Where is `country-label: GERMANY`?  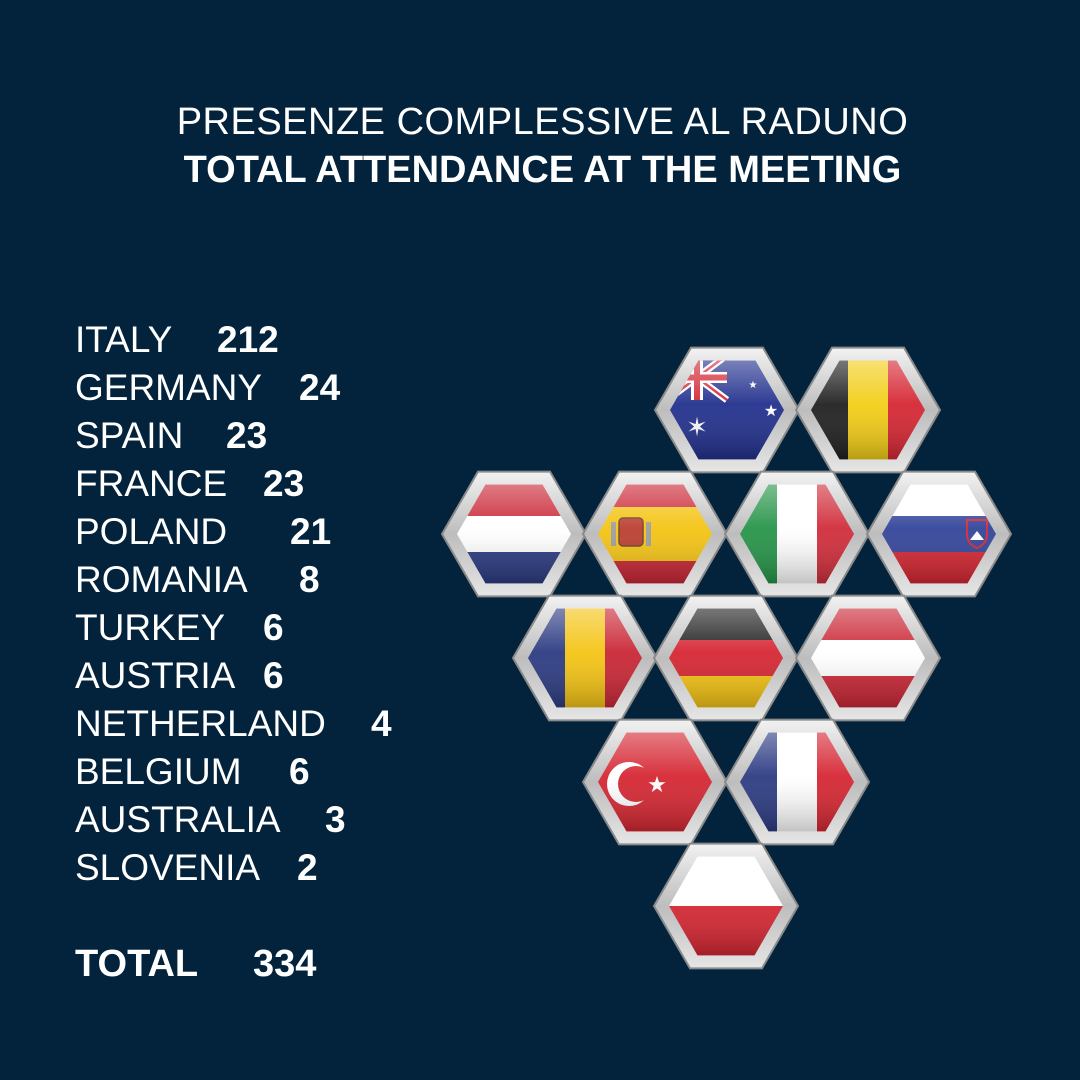
country-label: GERMANY is located at coordinates (169, 387).